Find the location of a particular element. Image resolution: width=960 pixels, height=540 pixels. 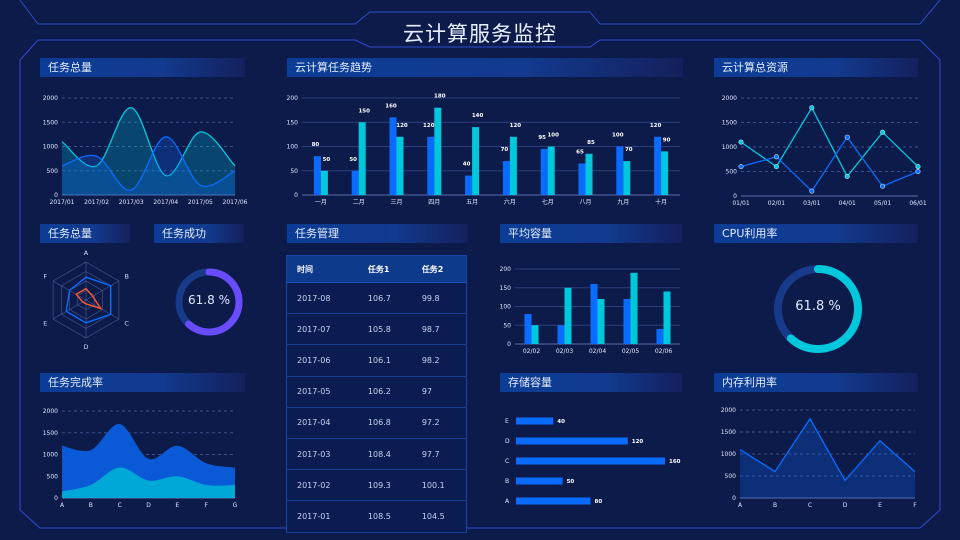

table-cell: 108.5 is located at coordinates (384, 516).